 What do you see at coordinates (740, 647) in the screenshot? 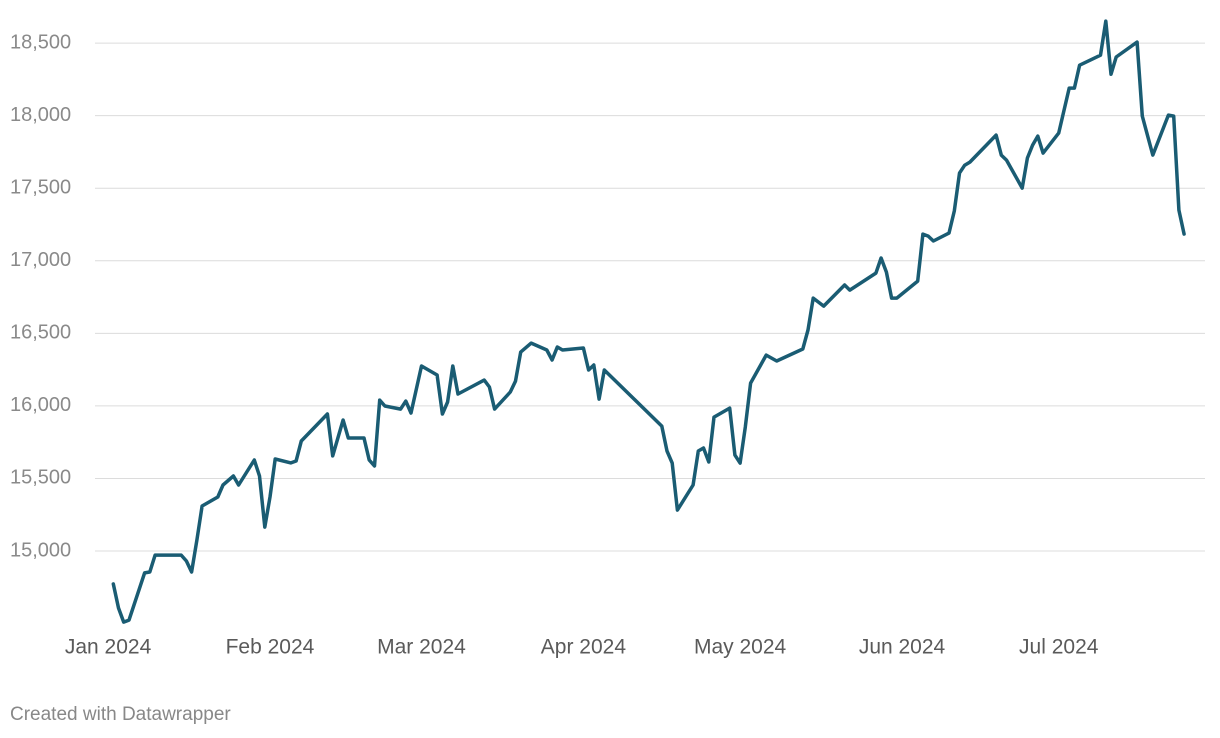
I see `x-tick-label: May 2024` at bounding box center [740, 647].